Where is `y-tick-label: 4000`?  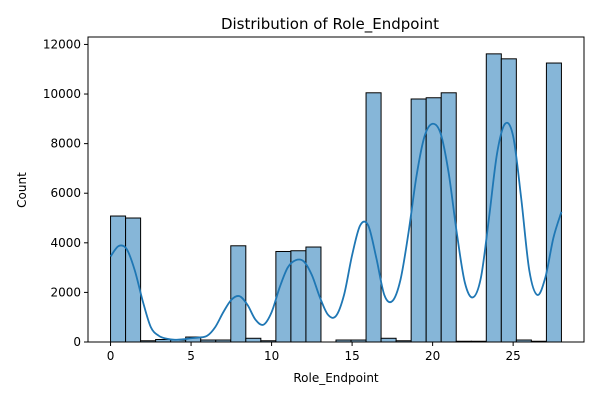
y-tick-label: 4000 is located at coordinates (65, 243).